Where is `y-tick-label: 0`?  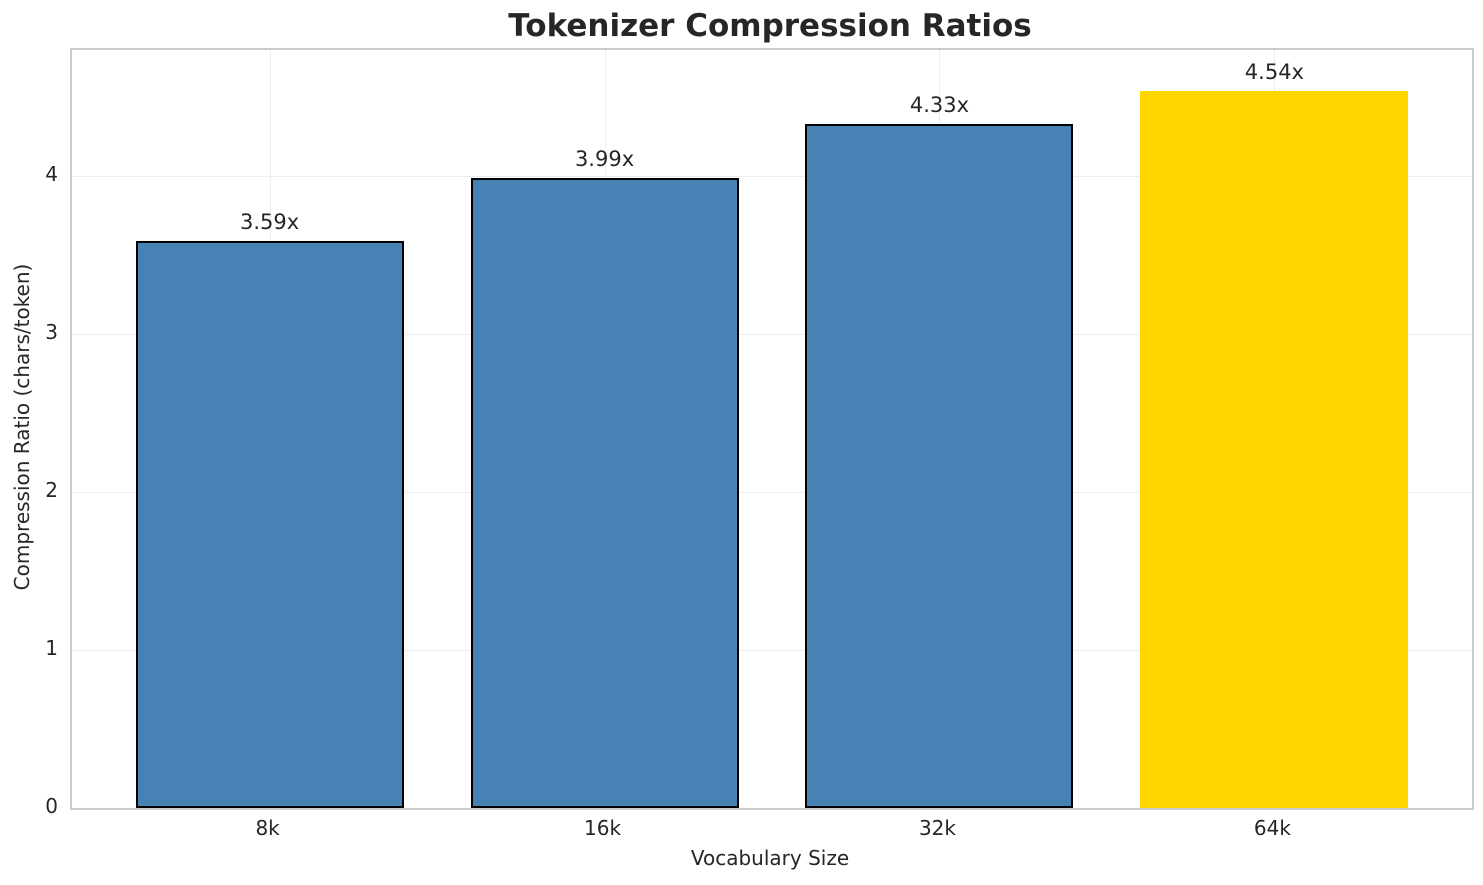
y-tick-label: 0 is located at coordinates (51, 806).